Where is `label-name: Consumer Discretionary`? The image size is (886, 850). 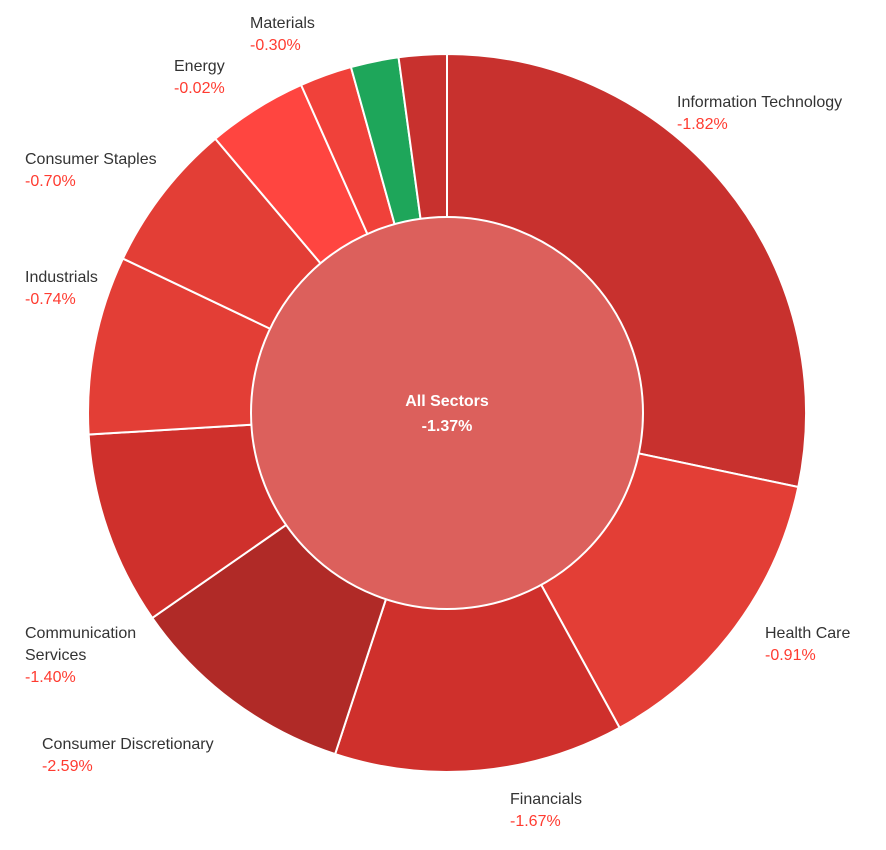
label-name: Consumer Discretionary is located at coordinates (128, 744).